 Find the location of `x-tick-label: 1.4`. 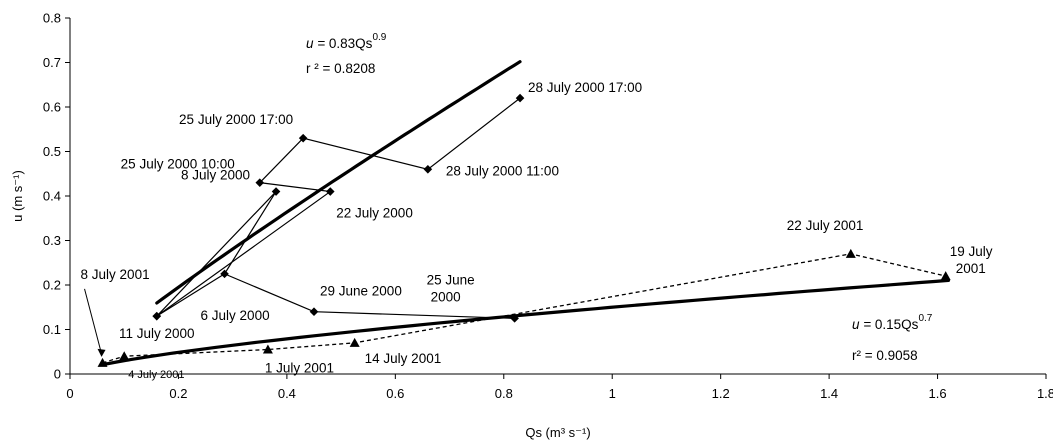

x-tick-label: 1.4 is located at coordinates (829, 393).